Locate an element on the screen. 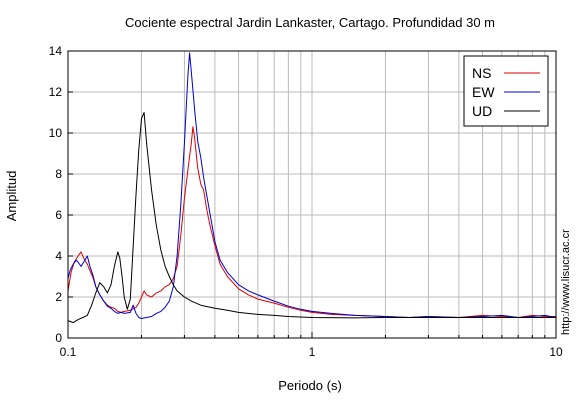  legend-label-ew: EW is located at coordinates (483, 92).